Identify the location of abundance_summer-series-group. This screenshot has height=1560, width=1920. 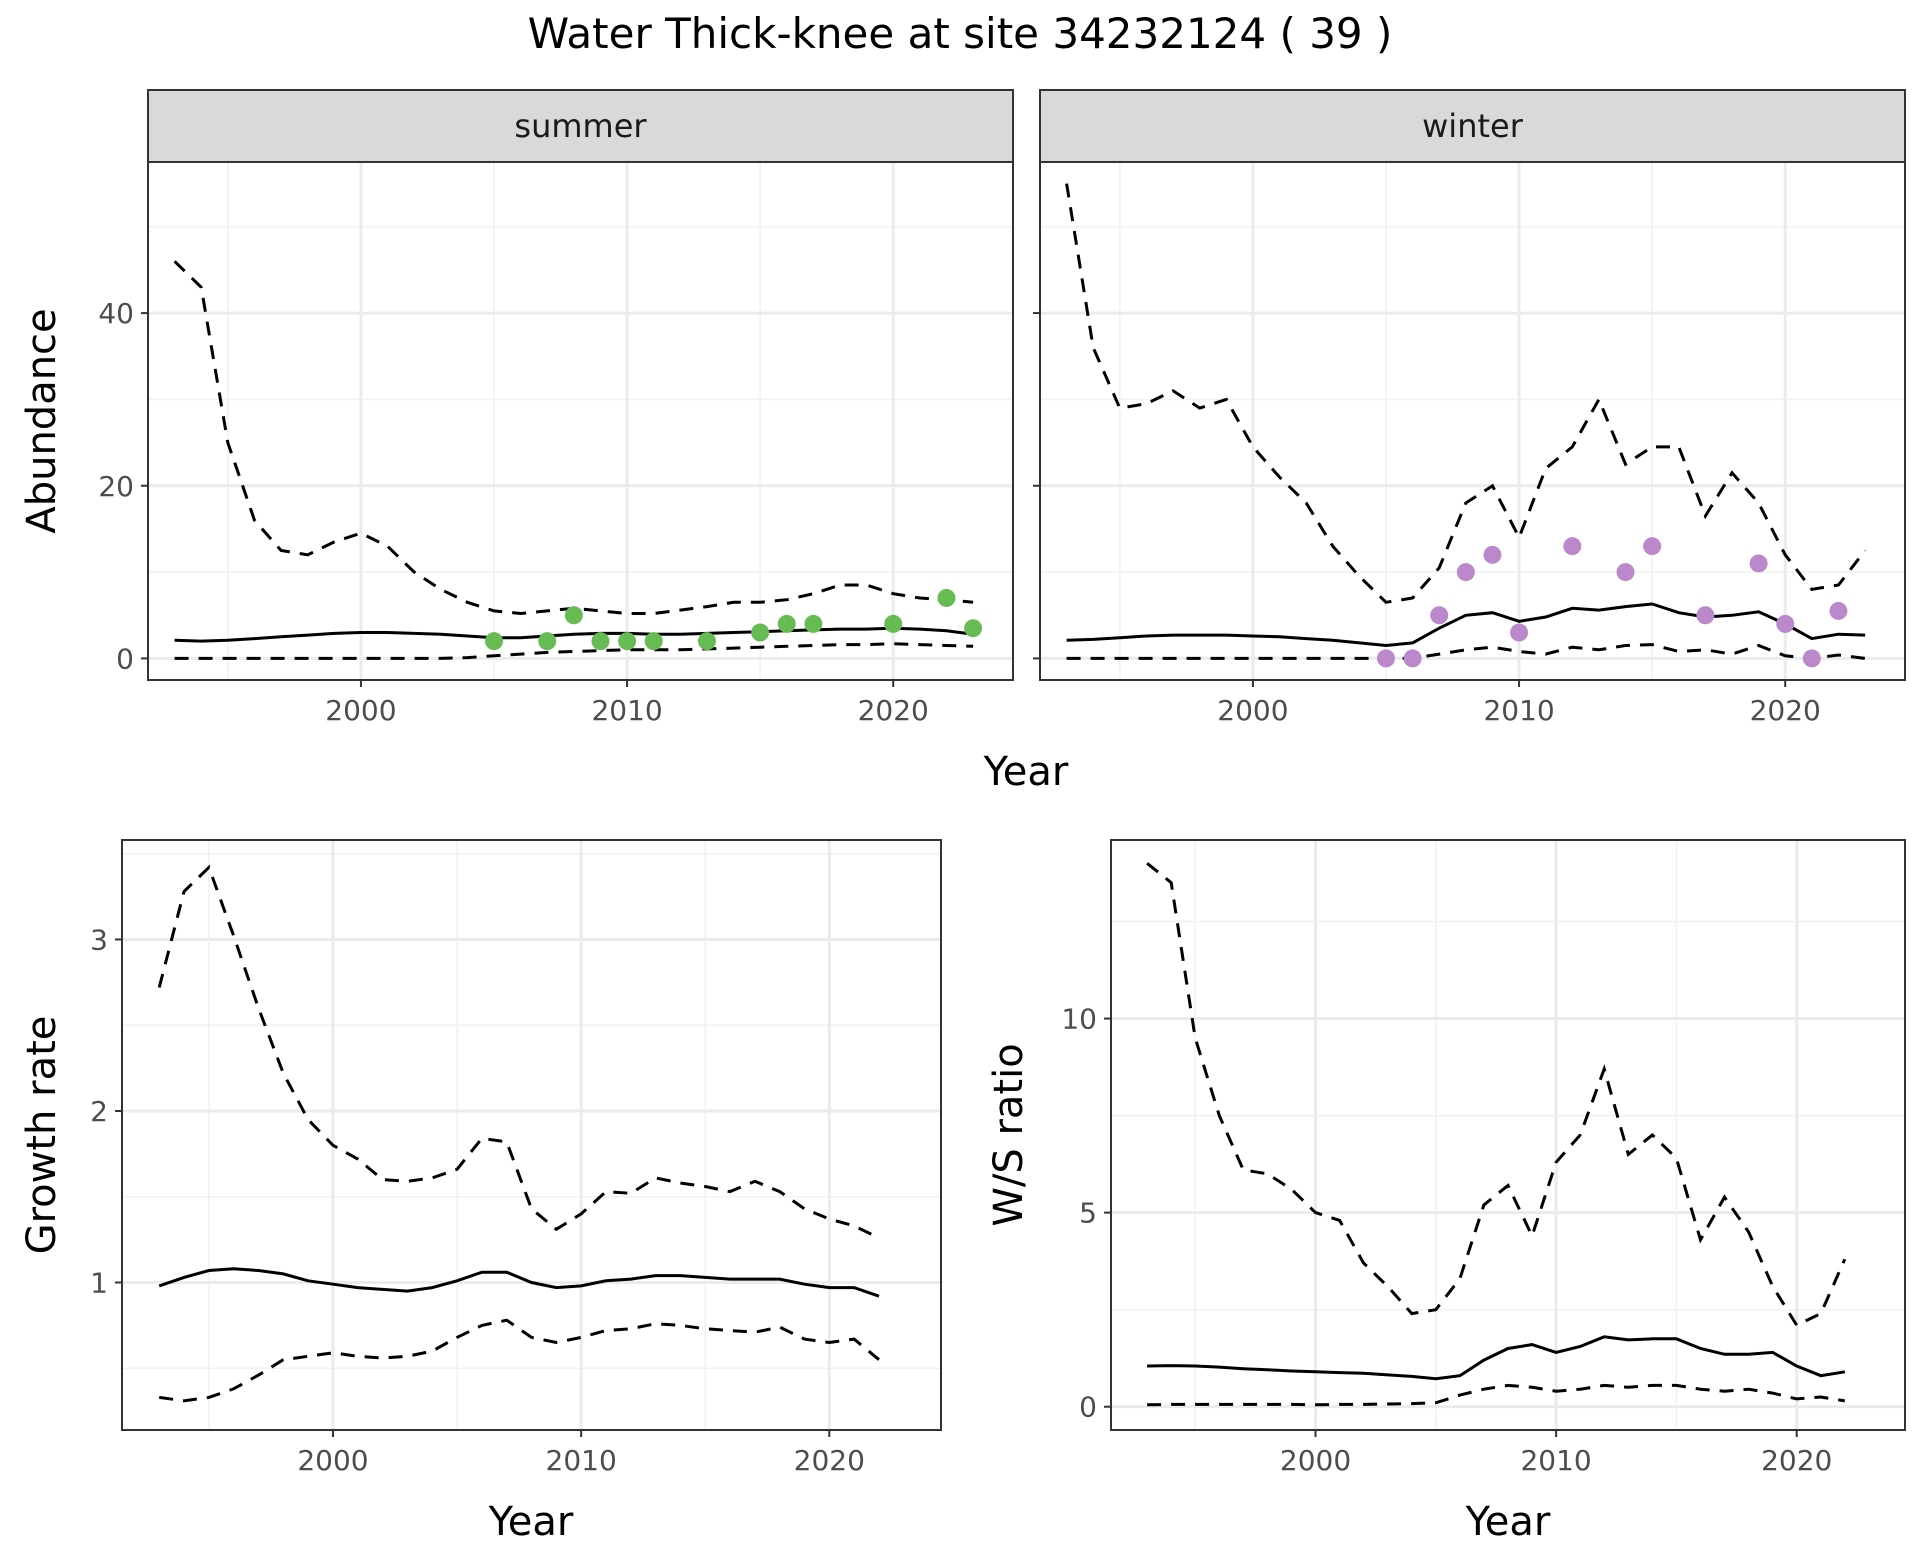
(578, 460).